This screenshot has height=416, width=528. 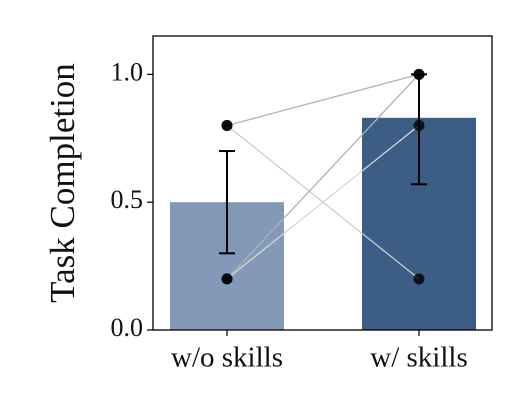 What do you see at coordinates (419, 358) in the screenshot?
I see `x-tick-label: w/ skills` at bounding box center [419, 358].